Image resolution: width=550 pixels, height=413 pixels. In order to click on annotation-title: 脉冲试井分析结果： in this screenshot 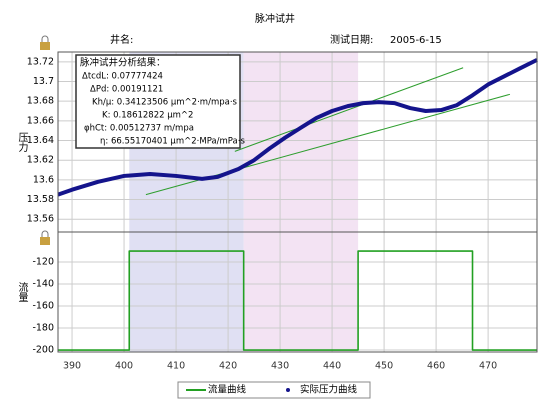, I will do `click(123, 63)`.